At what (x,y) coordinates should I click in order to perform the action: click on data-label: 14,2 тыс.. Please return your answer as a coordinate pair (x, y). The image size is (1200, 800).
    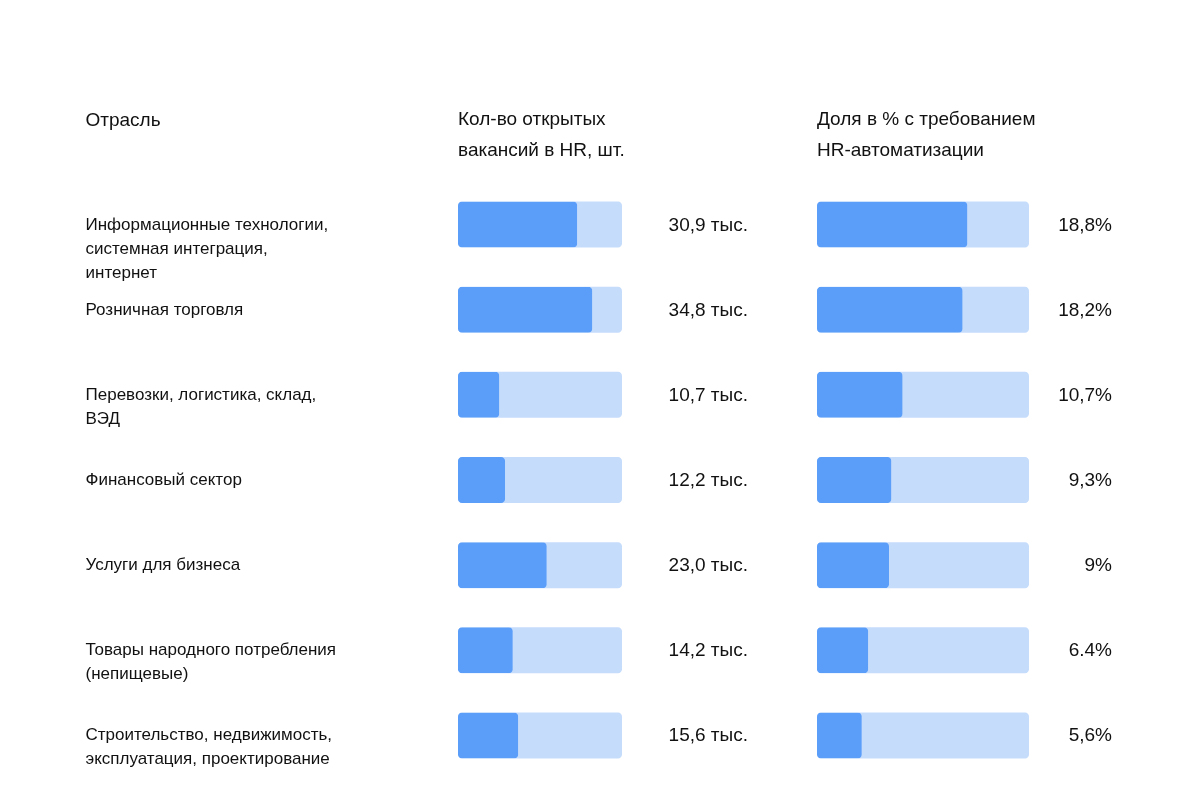
    Looking at the image, I should click on (708, 650).